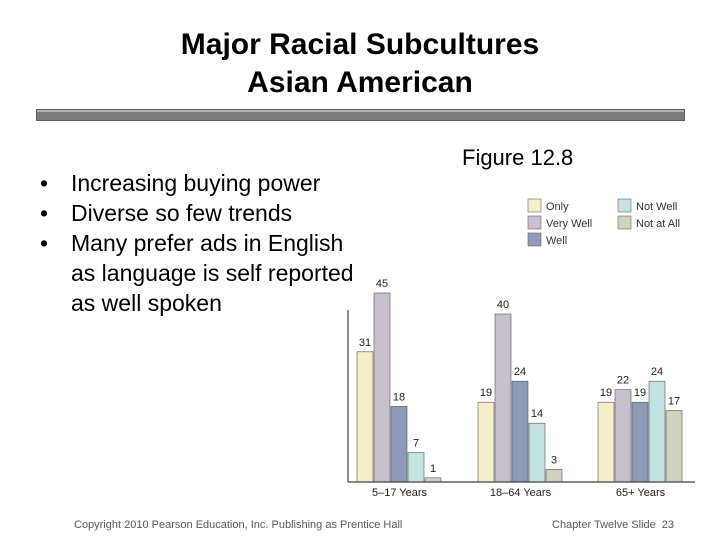 Image resolution: width=720 pixels, height=540 pixels. Describe the element at coordinates (360, 82) in the screenshot. I see `title-line-2: Asian American` at that location.